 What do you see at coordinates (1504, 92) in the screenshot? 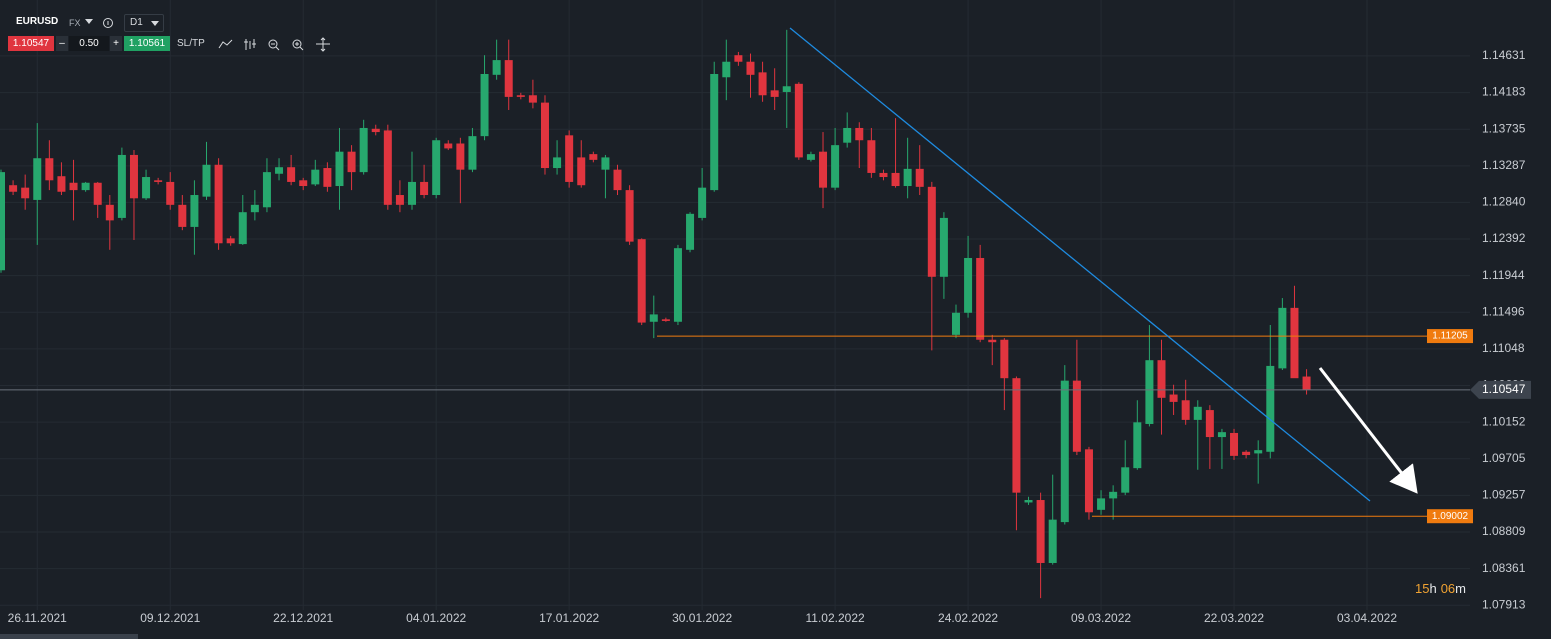
I see `y-tick-label: 1.14183` at bounding box center [1504, 92].